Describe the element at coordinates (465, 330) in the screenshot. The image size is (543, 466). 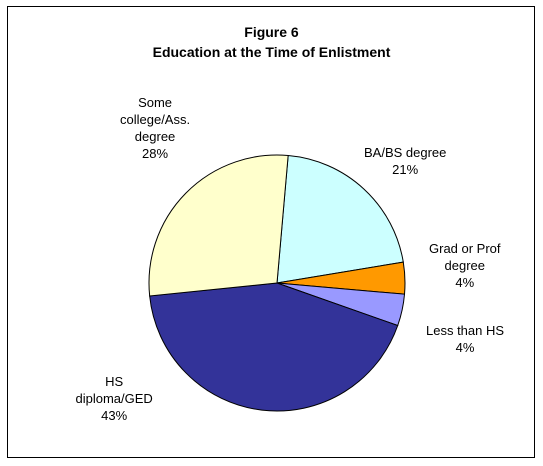
I see `data-label-name: Less than HS` at that location.